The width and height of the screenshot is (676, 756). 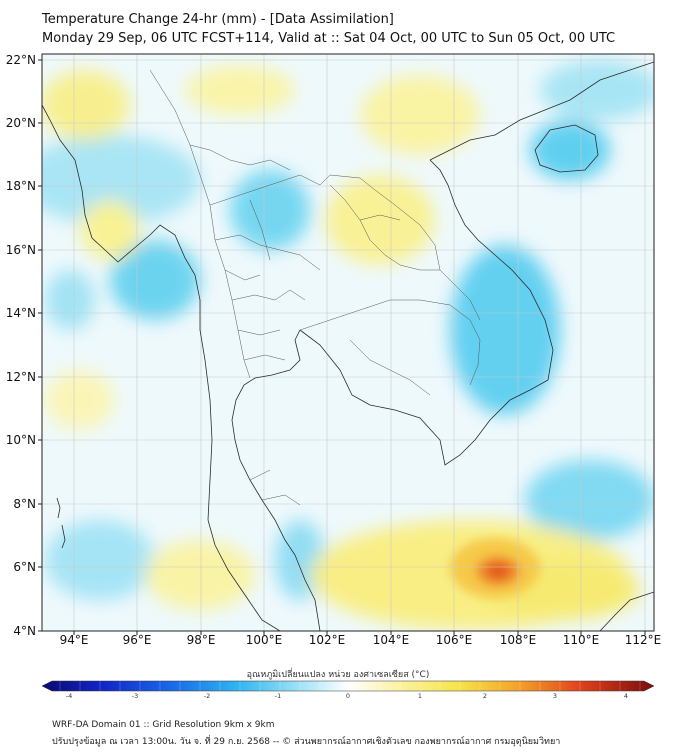 I want to click on colorbar-tick: 2, so click(x=485, y=696).